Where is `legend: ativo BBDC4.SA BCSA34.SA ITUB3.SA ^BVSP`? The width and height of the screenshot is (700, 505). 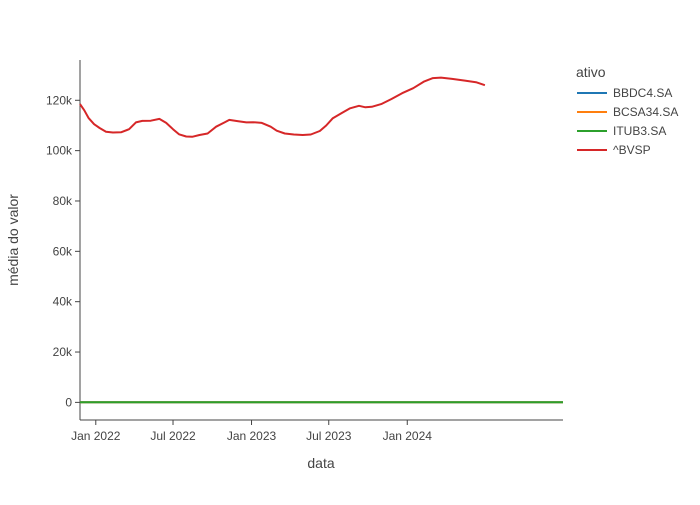 legend: ativo BBDC4.SA BCSA34.SA ITUB3.SA ^BVSP is located at coordinates (627, 110).